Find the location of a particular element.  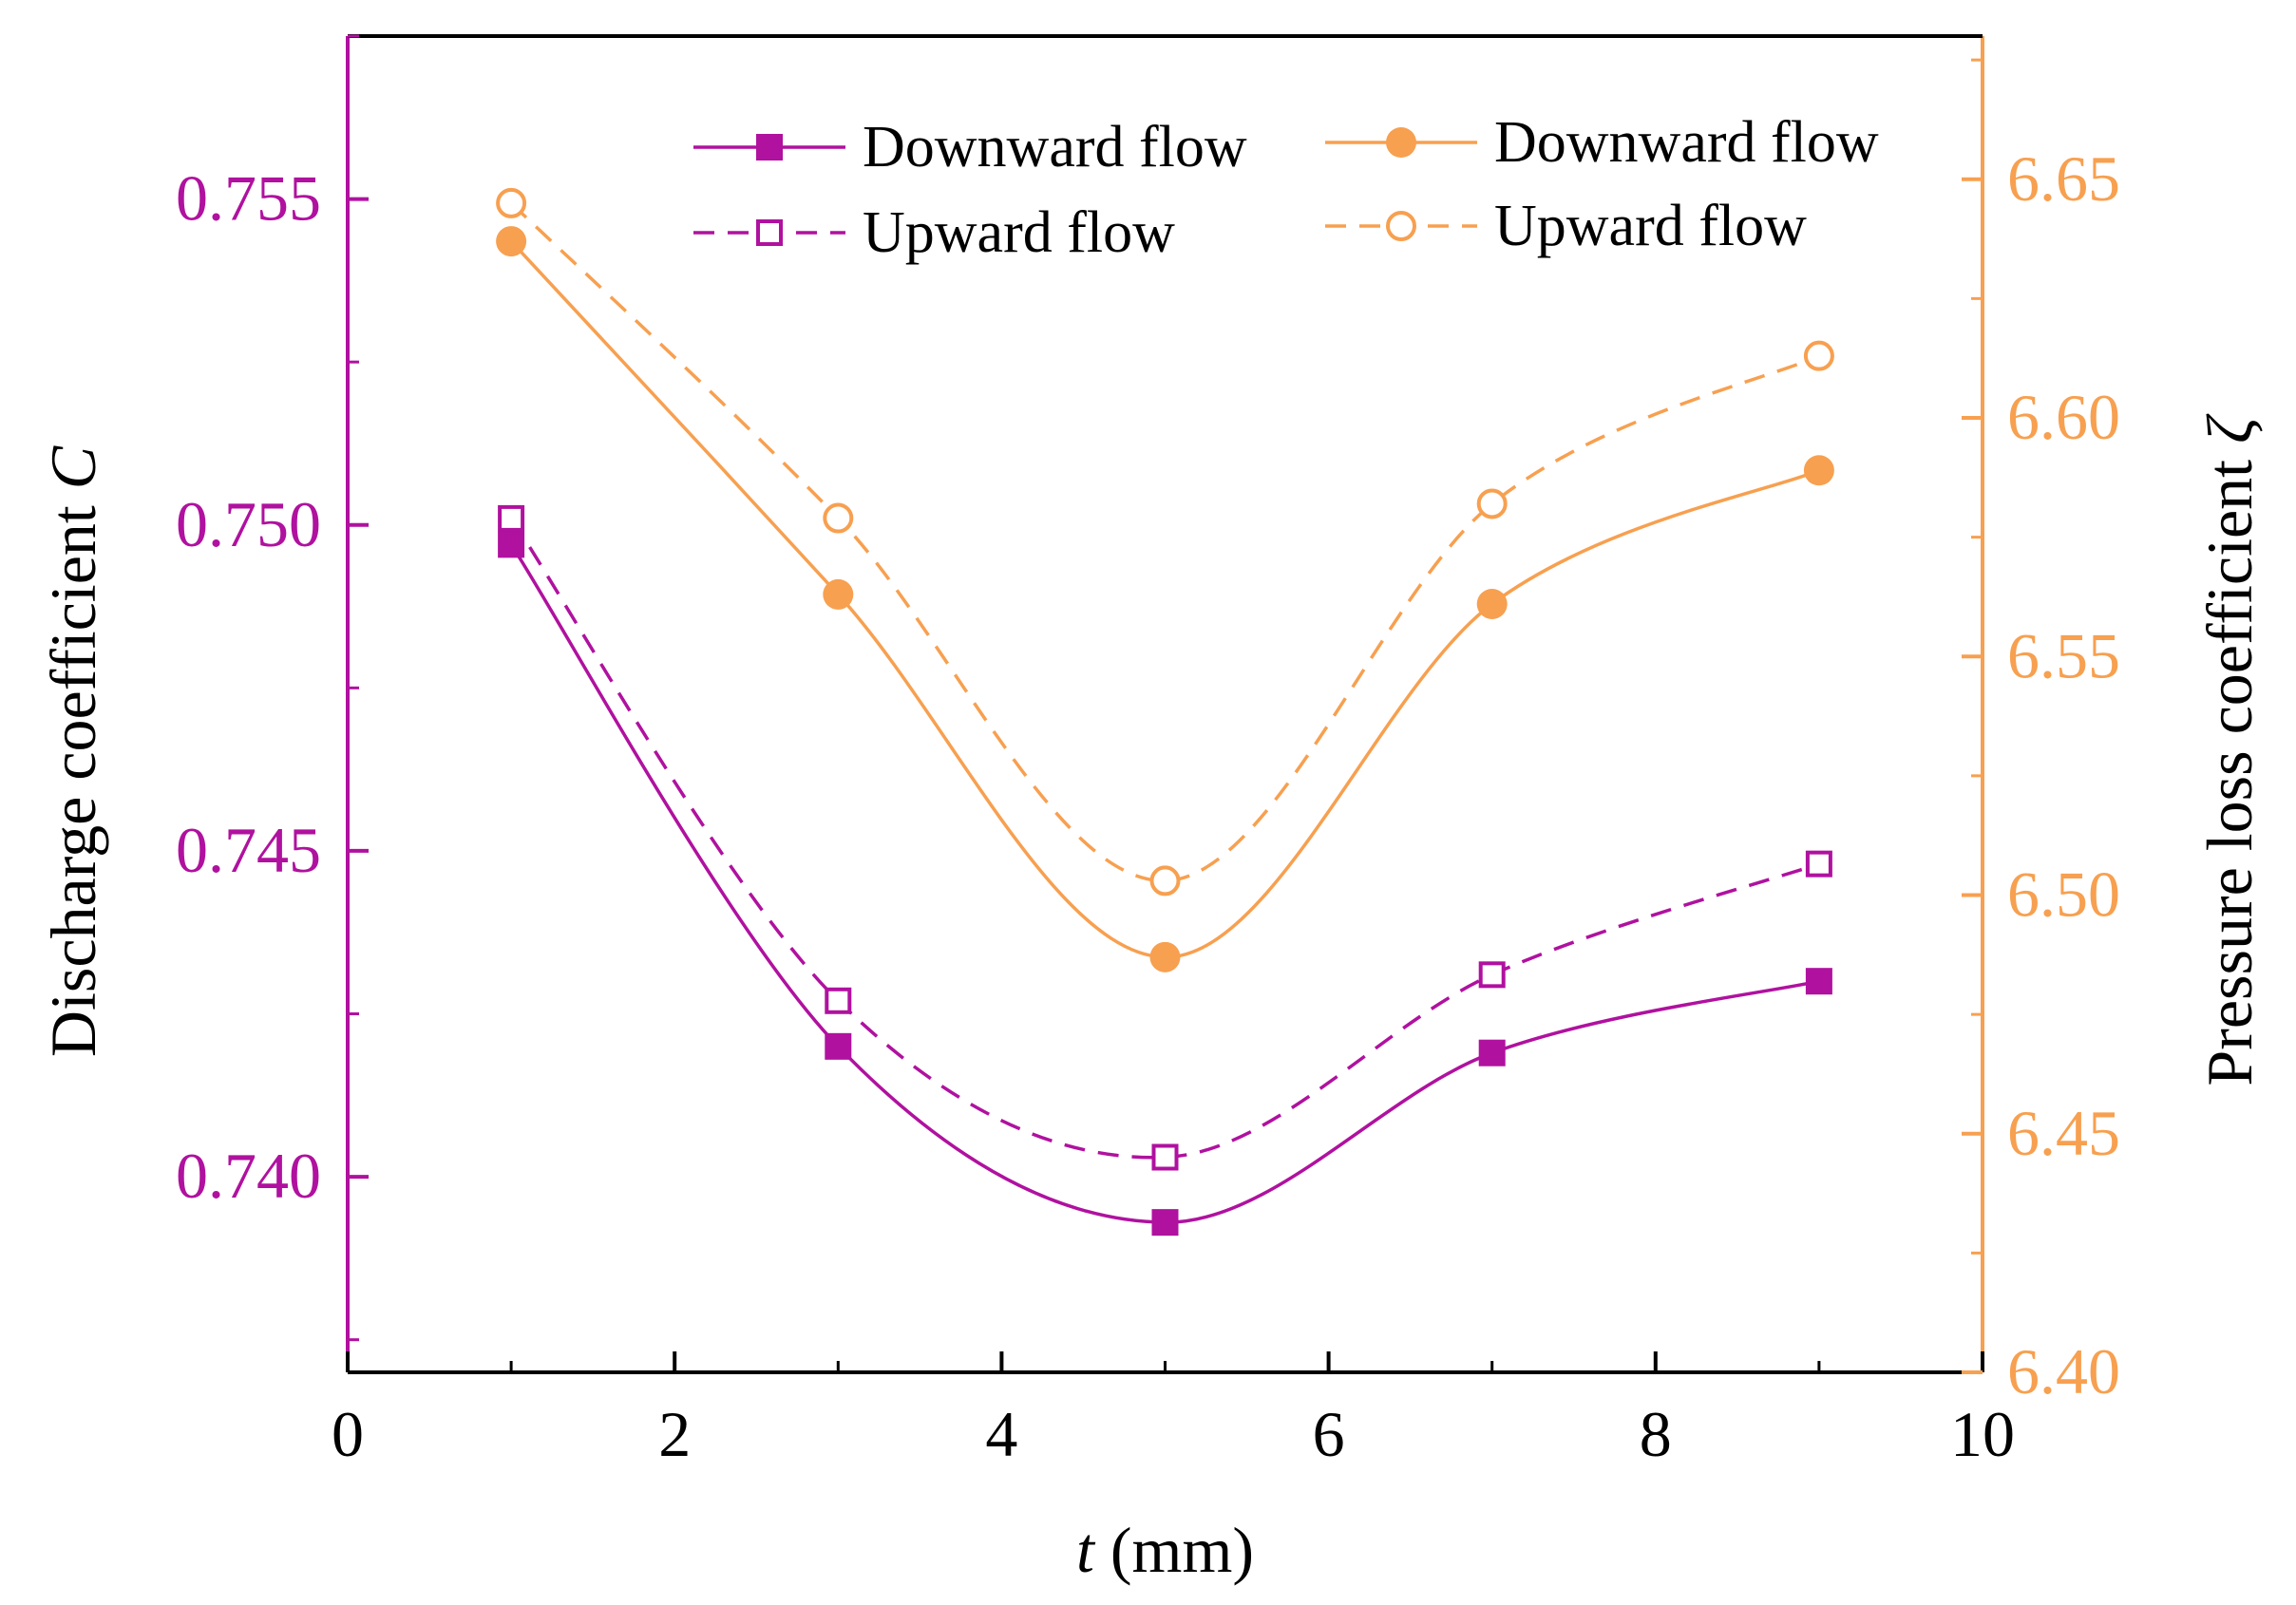

left-y-tick-label: 0.750 is located at coordinates (249, 524).